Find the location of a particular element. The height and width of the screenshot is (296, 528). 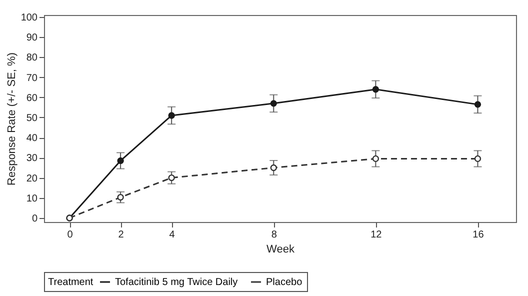

y-tick-label: 80 is located at coordinates (32, 58).